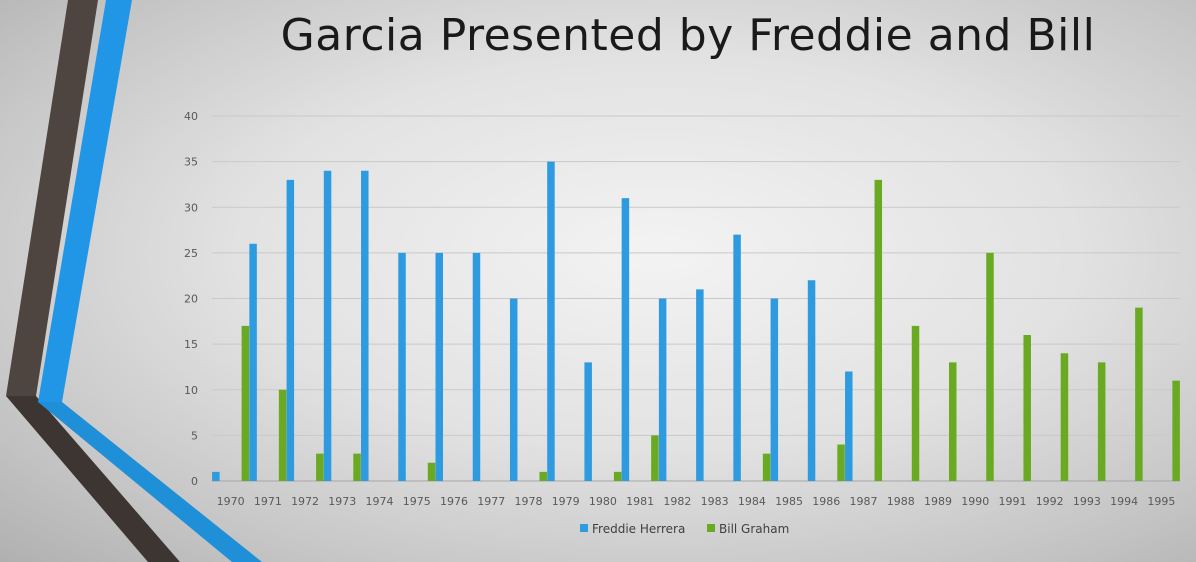 The image size is (1196, 562). Describe the element at coordinates (191, 344) in the screenshot. I see `y-tick-label: 15` at that location.